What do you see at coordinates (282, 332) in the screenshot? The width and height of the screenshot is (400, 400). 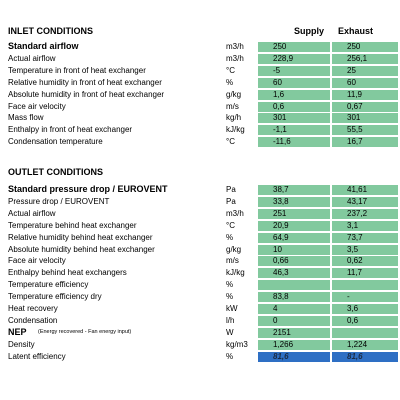 I see `value: 2151` at bounding box center [282, 332].